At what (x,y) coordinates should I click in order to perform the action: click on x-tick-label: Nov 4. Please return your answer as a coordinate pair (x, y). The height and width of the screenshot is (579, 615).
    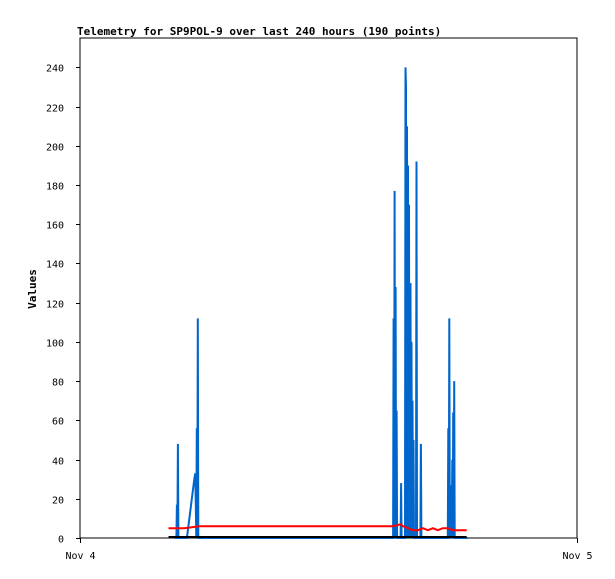
    Looking at the image, I should click on (80, 556).